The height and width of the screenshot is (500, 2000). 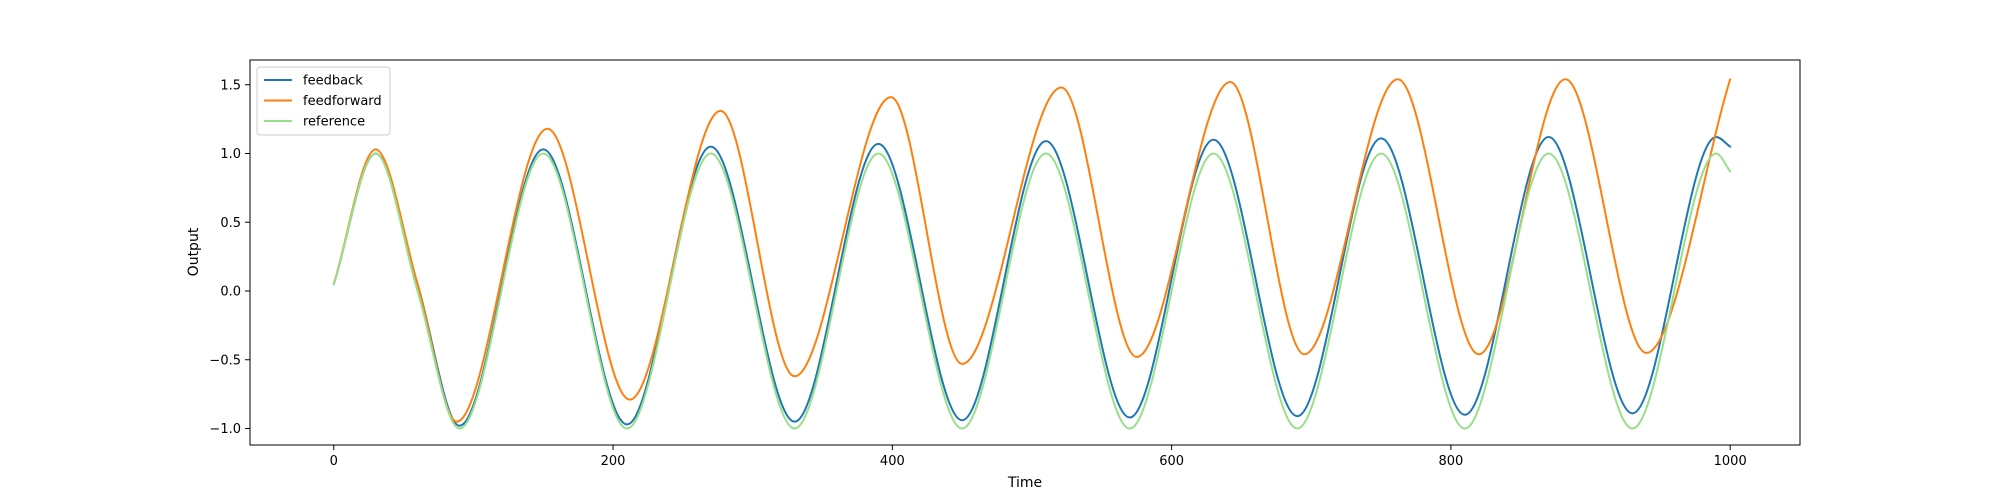 What do you see at coordinates (613, 461) in the screenshot?
I see `x-tick-label: 200` at bounding box center [613, 461].